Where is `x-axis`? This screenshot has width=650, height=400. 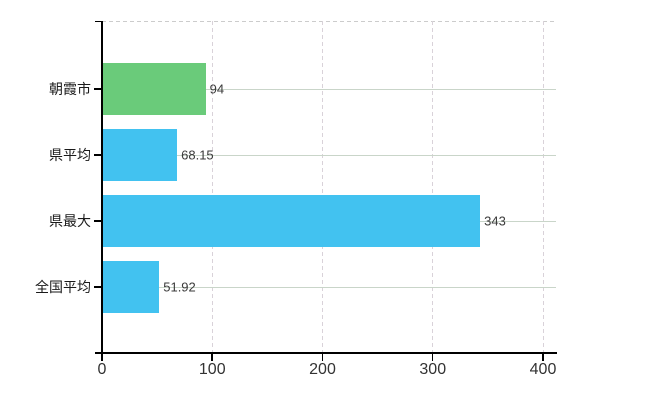
x-axis is located at coordinates (326, 353).